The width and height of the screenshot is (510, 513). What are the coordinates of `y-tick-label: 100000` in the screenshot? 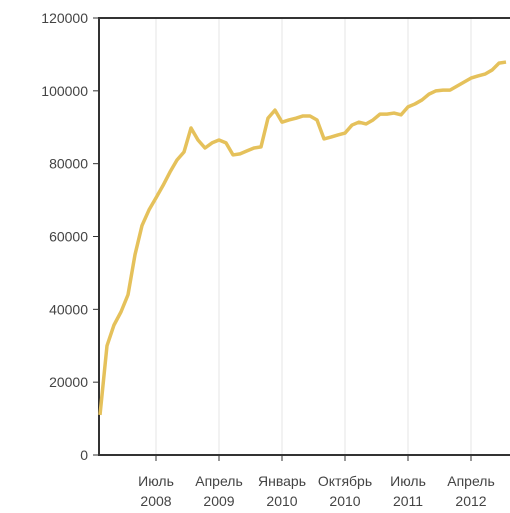 It's located at (64, 91).